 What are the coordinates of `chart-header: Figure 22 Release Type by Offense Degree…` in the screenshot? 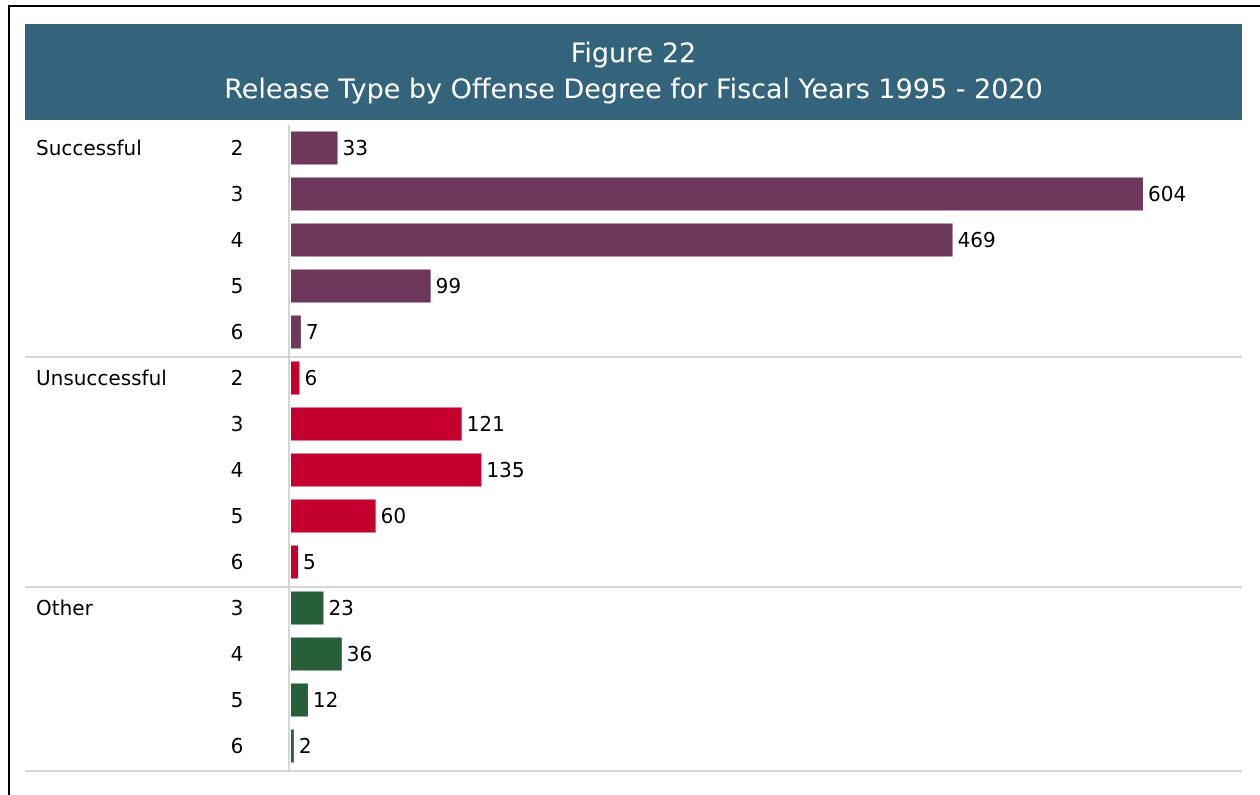 It's located at (633, 72).